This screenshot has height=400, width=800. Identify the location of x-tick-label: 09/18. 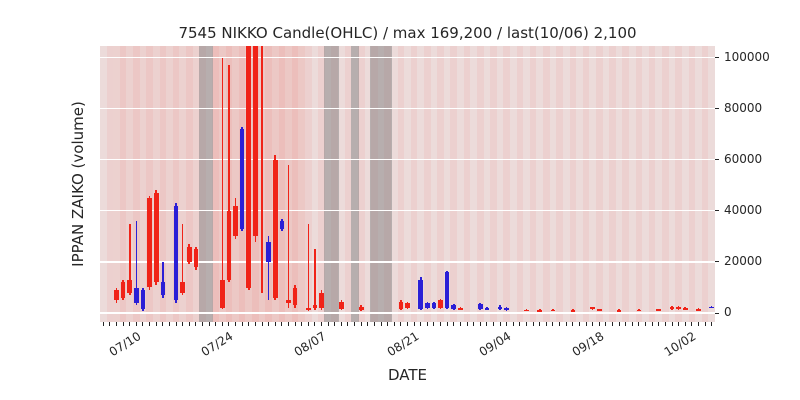
(588, 344).